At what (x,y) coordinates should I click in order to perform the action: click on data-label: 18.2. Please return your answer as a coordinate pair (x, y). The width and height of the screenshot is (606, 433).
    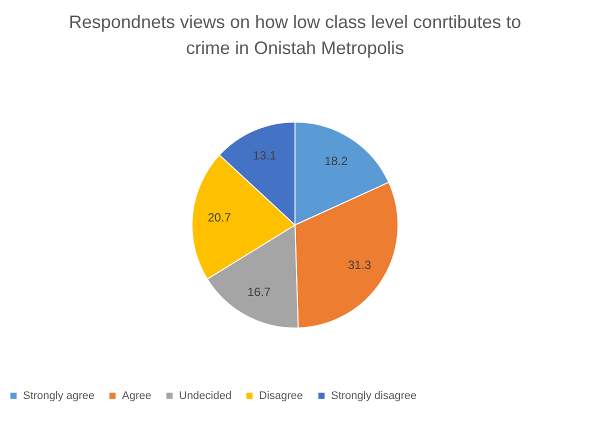
    Looking at the image, I should click on (336, 161).